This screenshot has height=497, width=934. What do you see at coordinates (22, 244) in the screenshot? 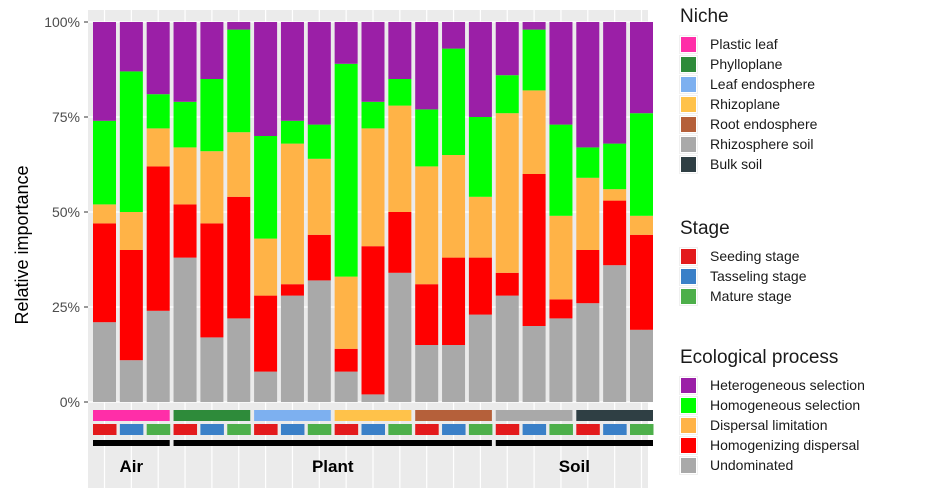
I see `y-axis-title: Relative importance` at bounding box center [22, 244].